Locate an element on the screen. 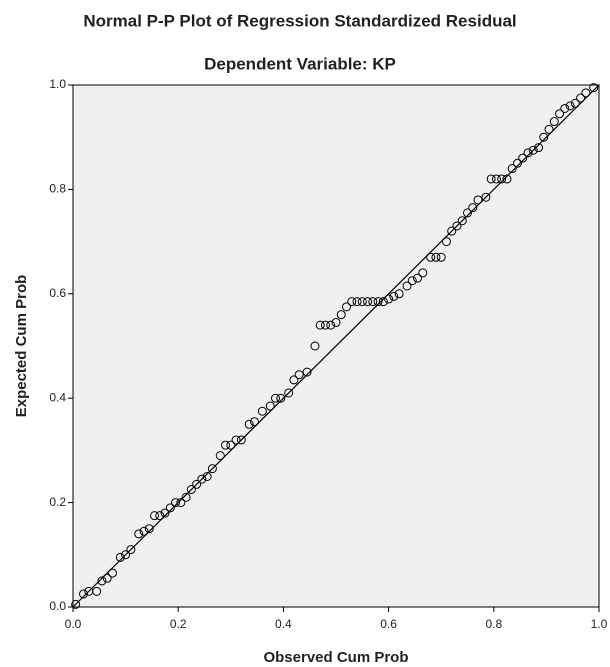 The height and width of the screenshot is (667, 610). y-tick-label: 0.4 is located at coordinates (57, 397).